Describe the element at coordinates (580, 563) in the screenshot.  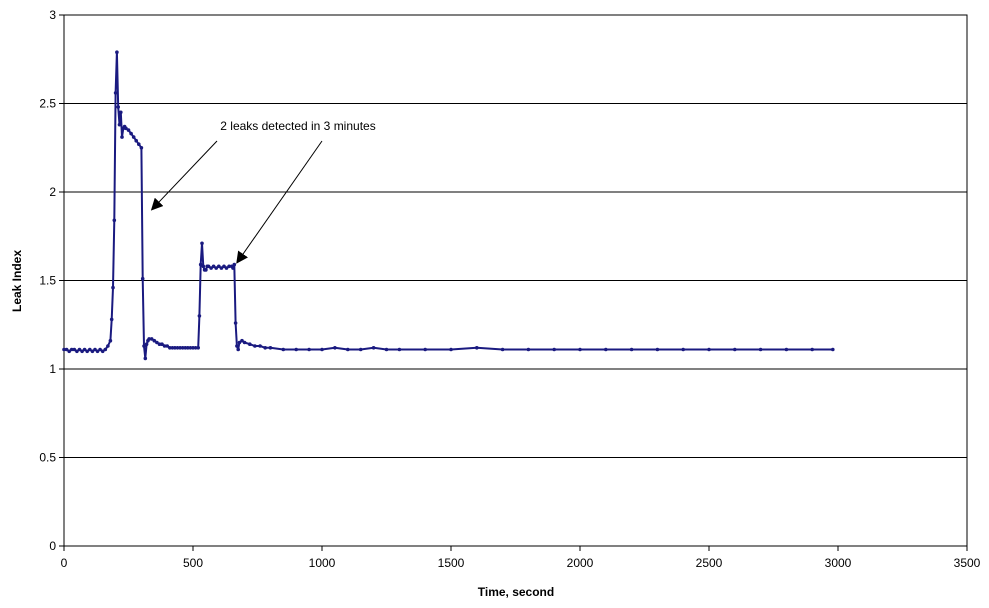
I see `x-tick-label: 2000` at that location.